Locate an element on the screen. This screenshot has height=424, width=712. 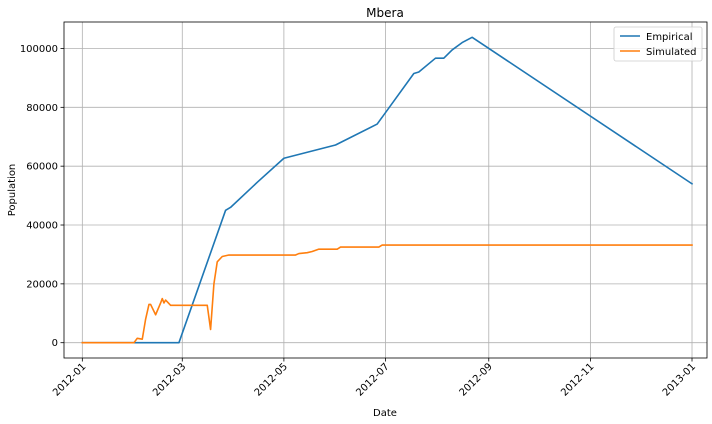
y-tick-label: 80000 is located at coordinates (42, 108).